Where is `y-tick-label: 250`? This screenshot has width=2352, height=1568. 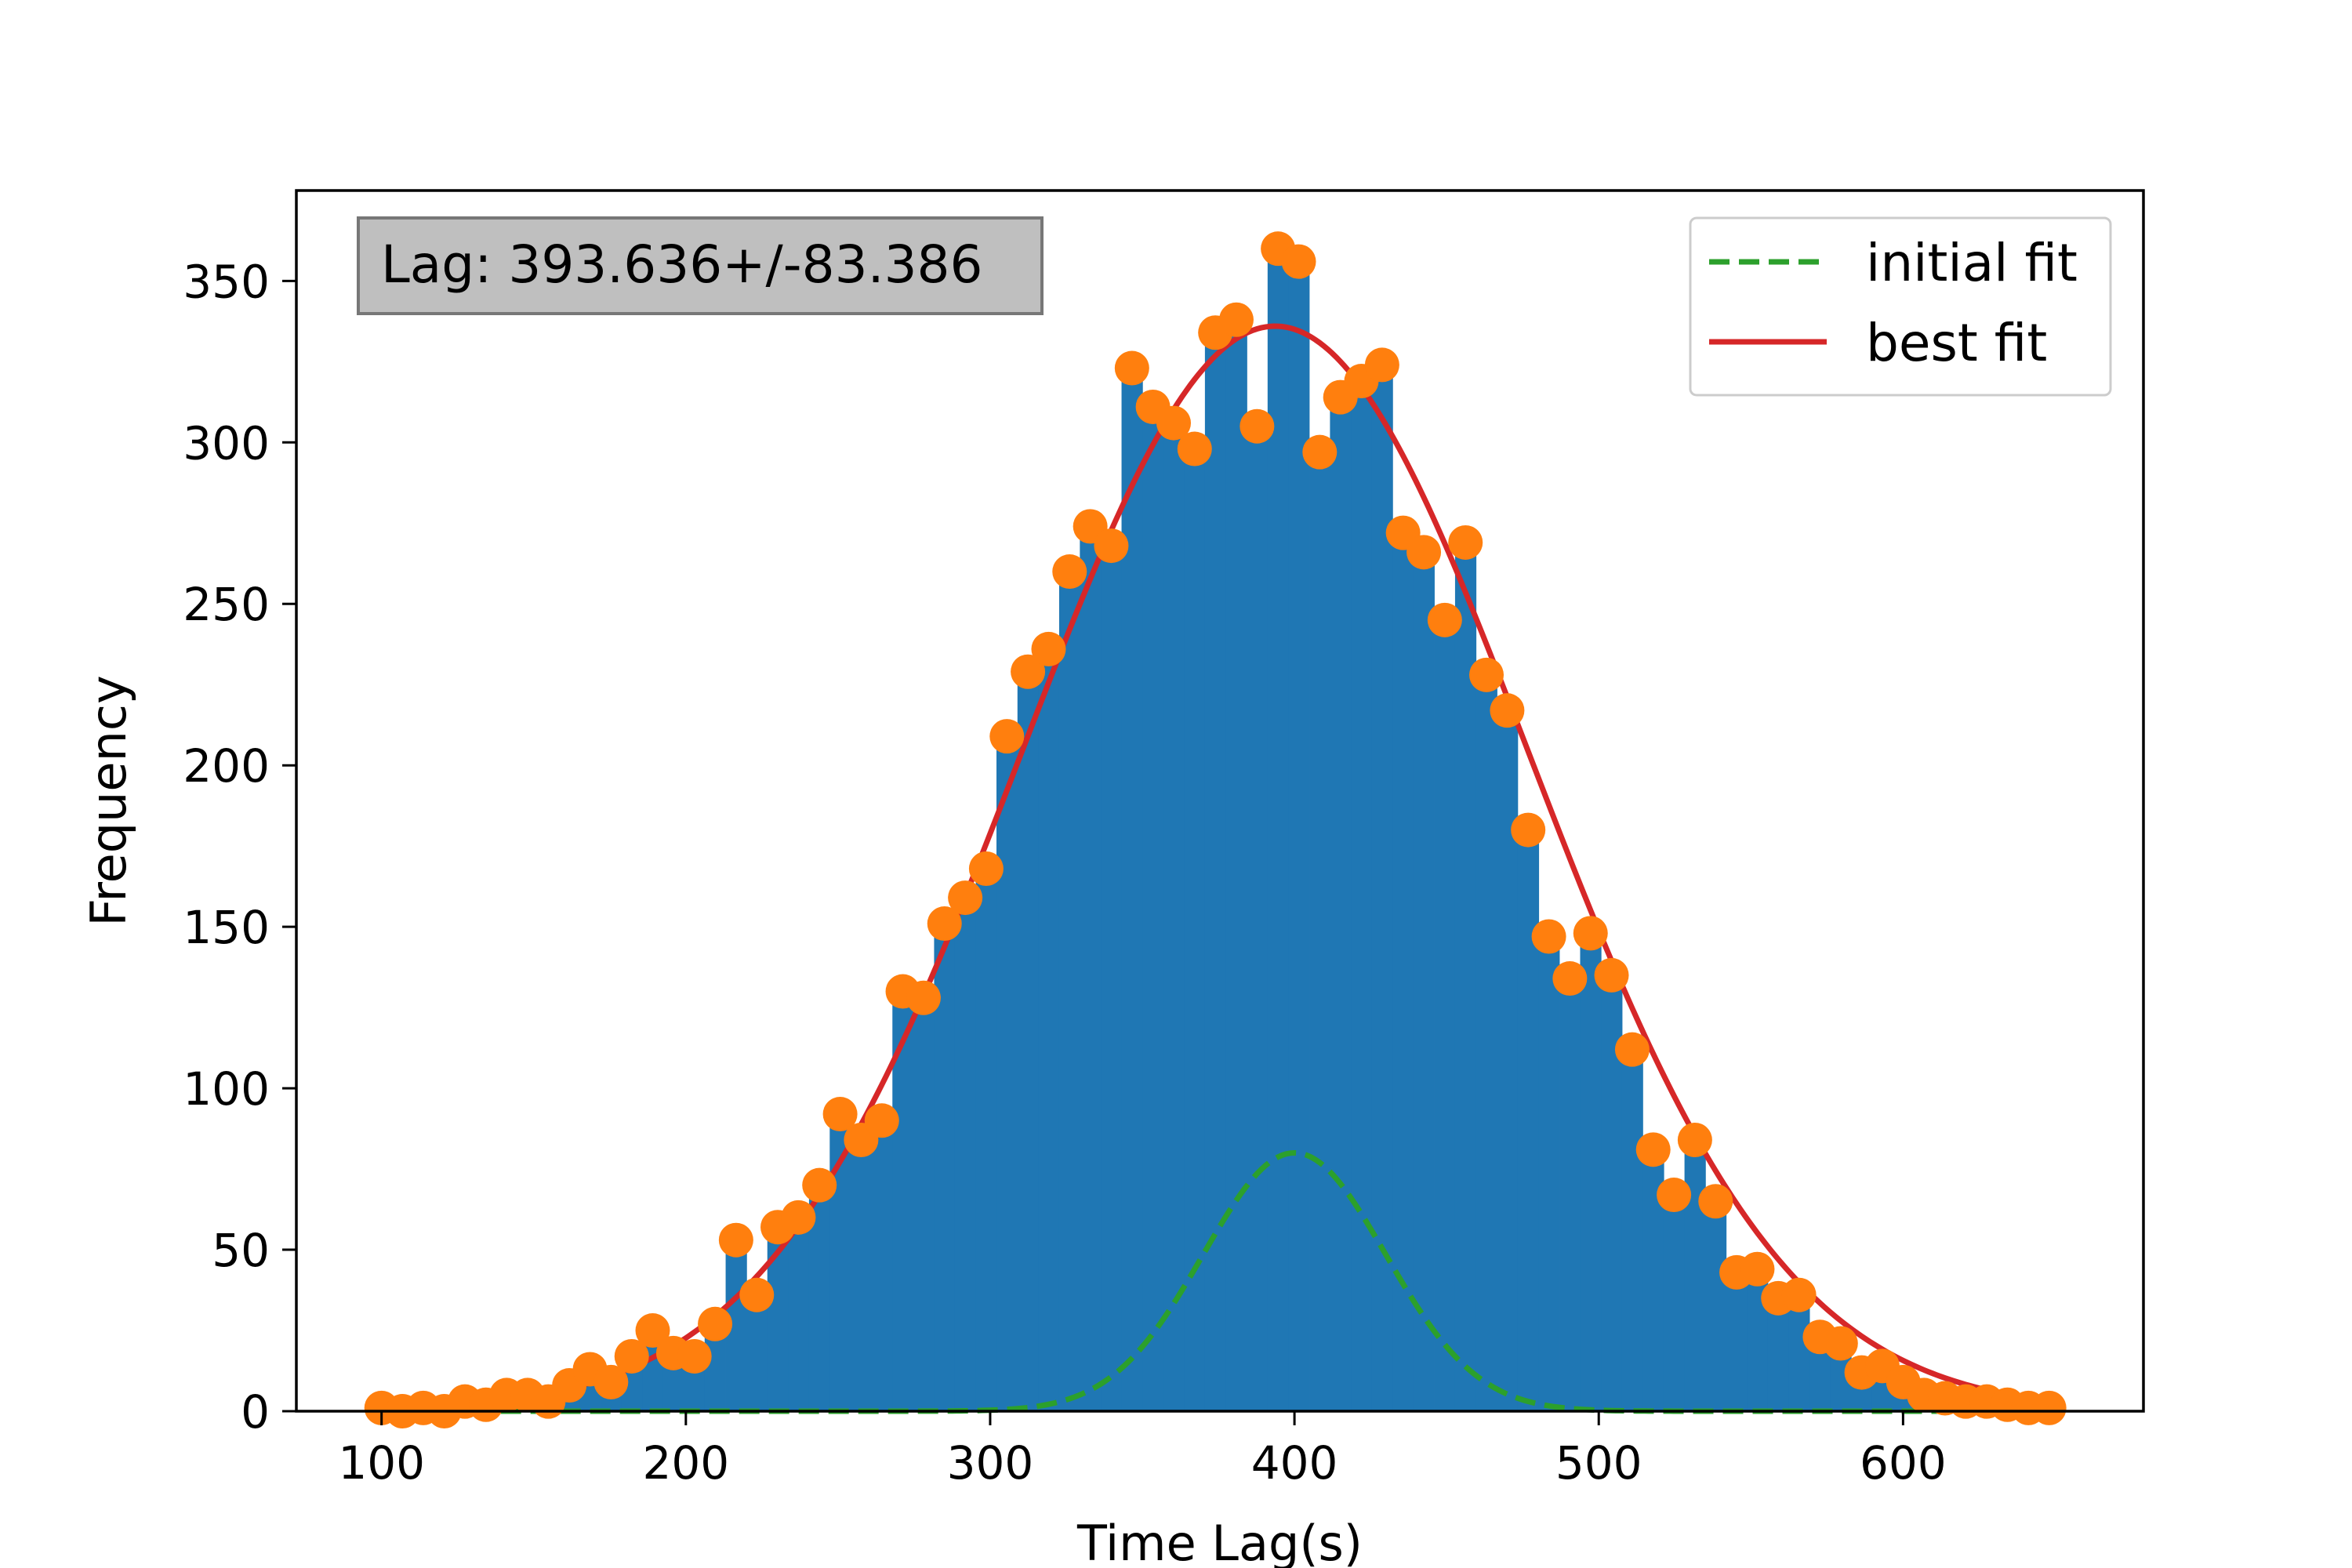 y-tick-label: 250 is located at coordinates (227, 604).